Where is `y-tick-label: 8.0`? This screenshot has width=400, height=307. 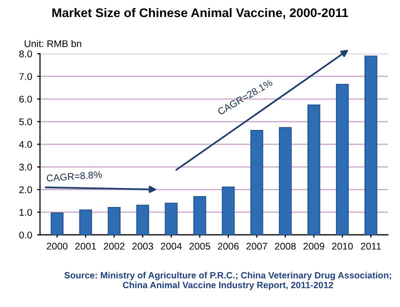
y-tick-label: 8.0 is located at coordinates (25, 54).